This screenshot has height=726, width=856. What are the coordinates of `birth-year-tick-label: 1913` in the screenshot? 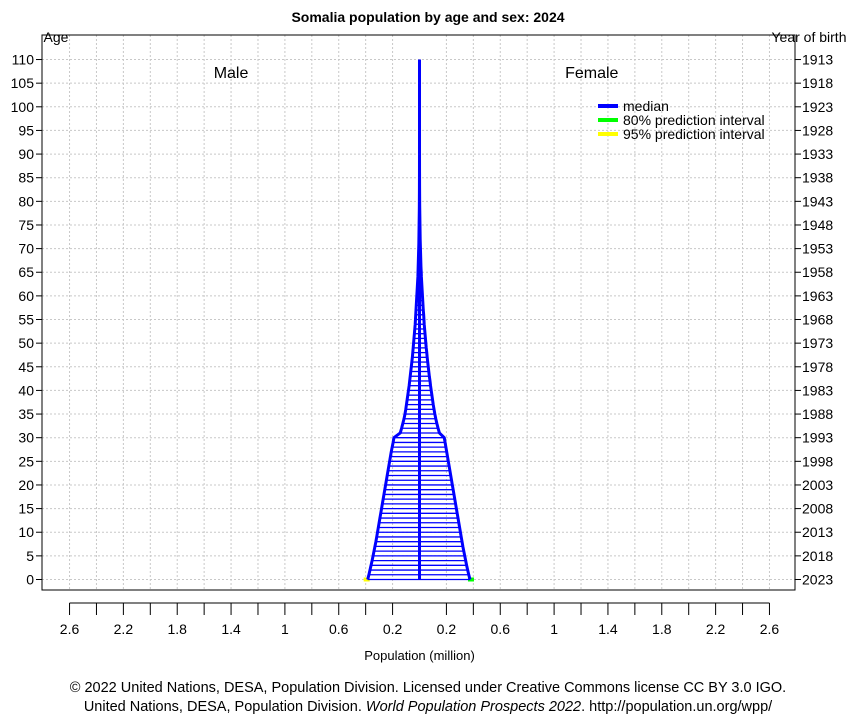 It's located at (817, 60).